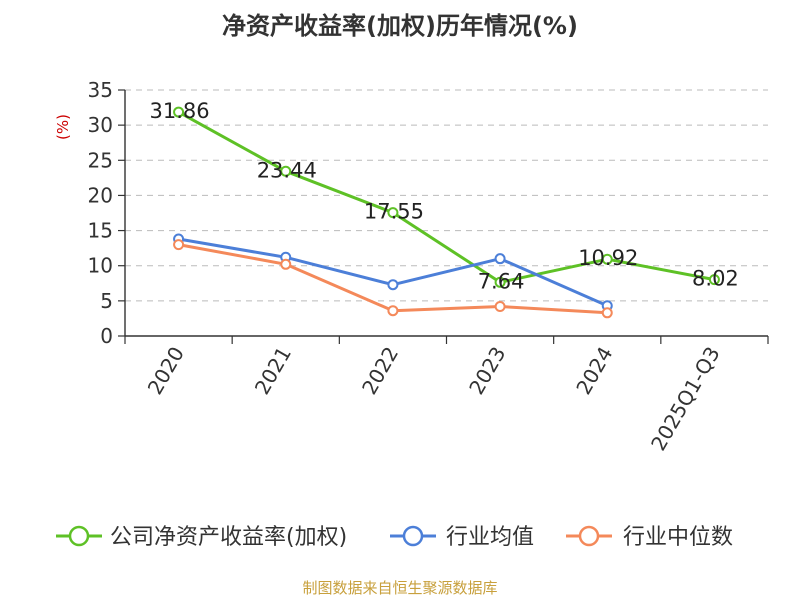  What do you see at coordinates (393, 285) in the screenshot?
I see `series-1-point-2022` at bounding box center [393, 285].